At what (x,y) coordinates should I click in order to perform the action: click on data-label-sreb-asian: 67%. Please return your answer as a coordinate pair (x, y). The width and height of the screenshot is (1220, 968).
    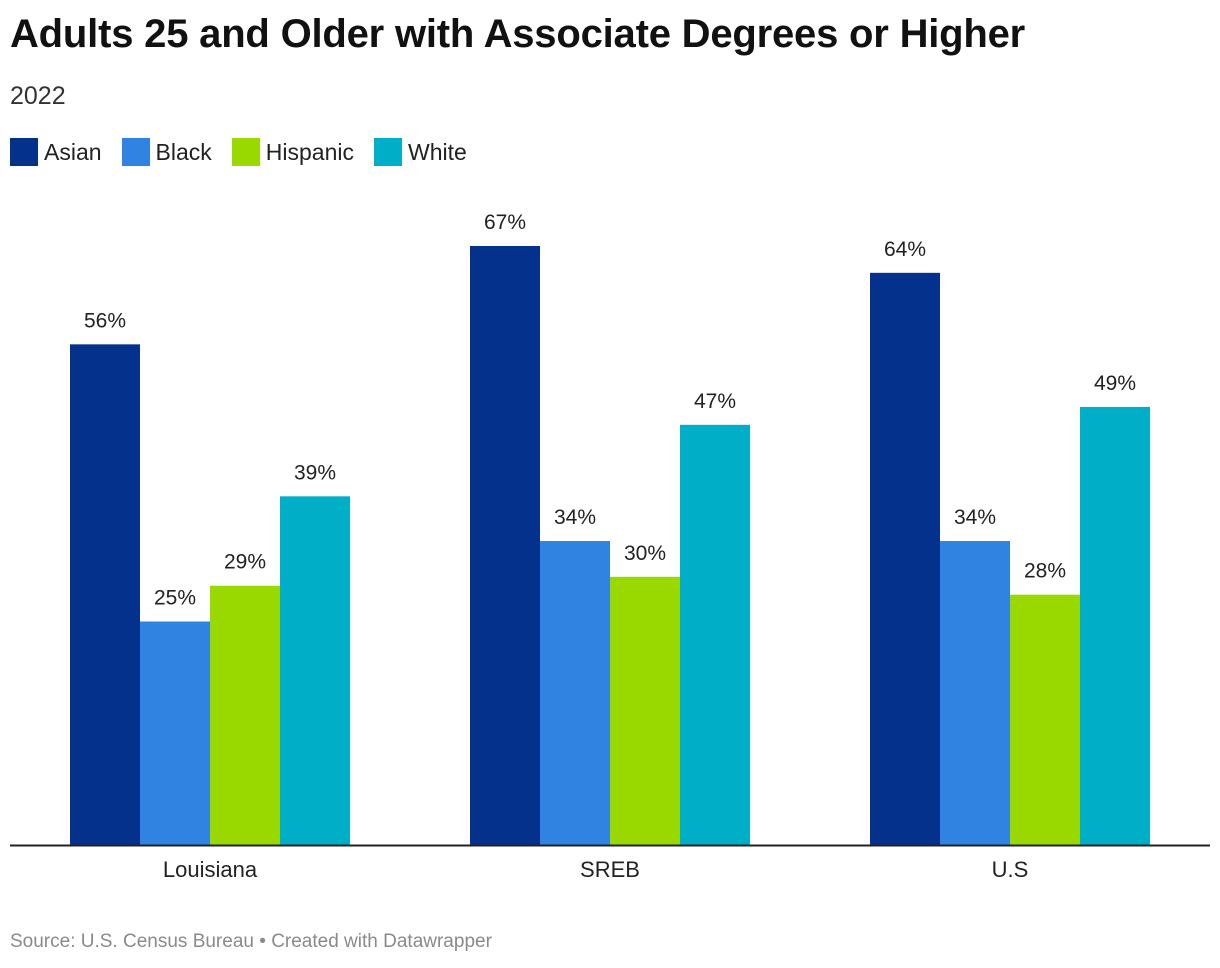
    Looking at the image, I should click on (505, 222).